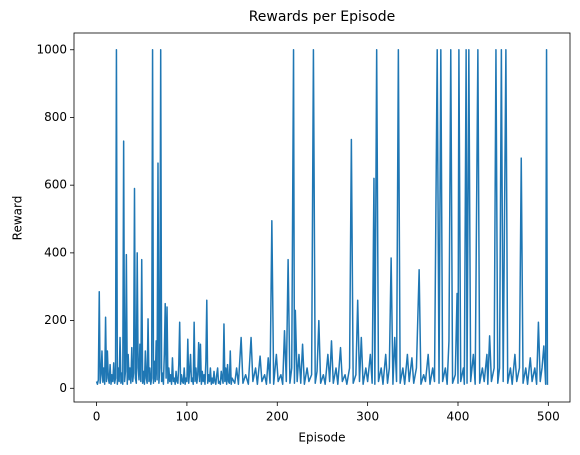 The height and width of the screenshot is (455, 580). I want to click on y-axis-label: Reward, so click(18, 218).